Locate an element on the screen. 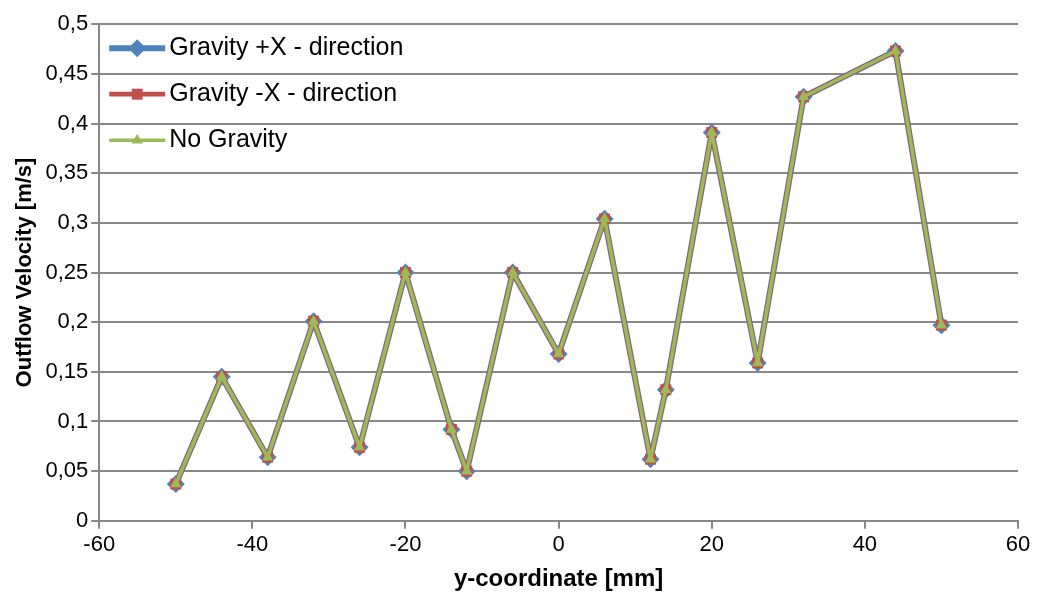 The image size is (1056, 606). y-tick-label: 0,5 is located at coordinates (73, 23).